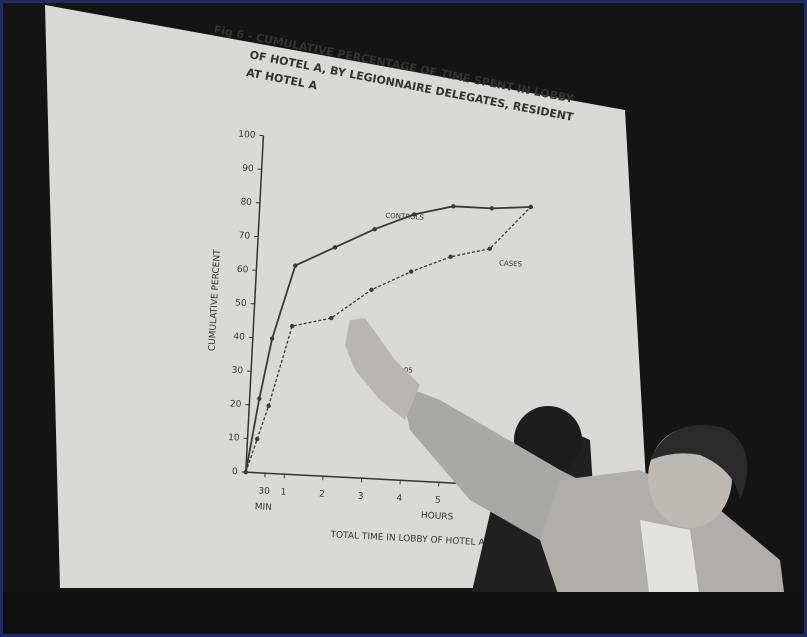 The image size is (807, 637). I want to click on x-tick-label: 5, so click(438, 501).